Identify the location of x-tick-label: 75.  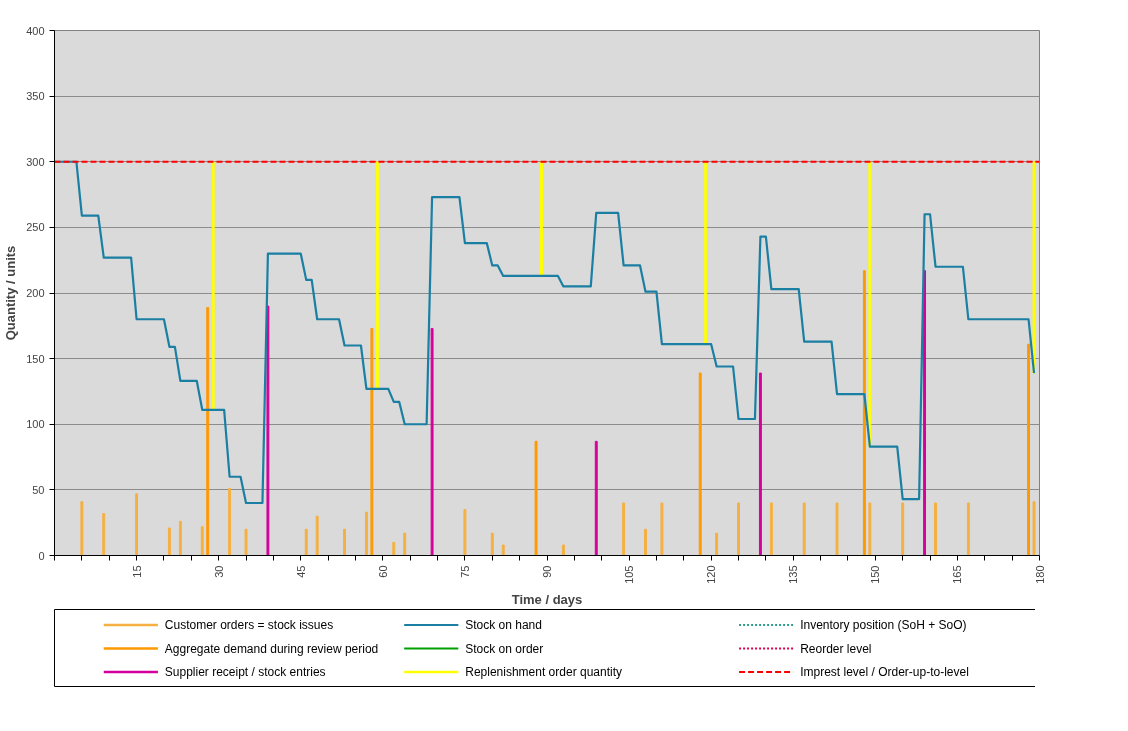
(464, 571).